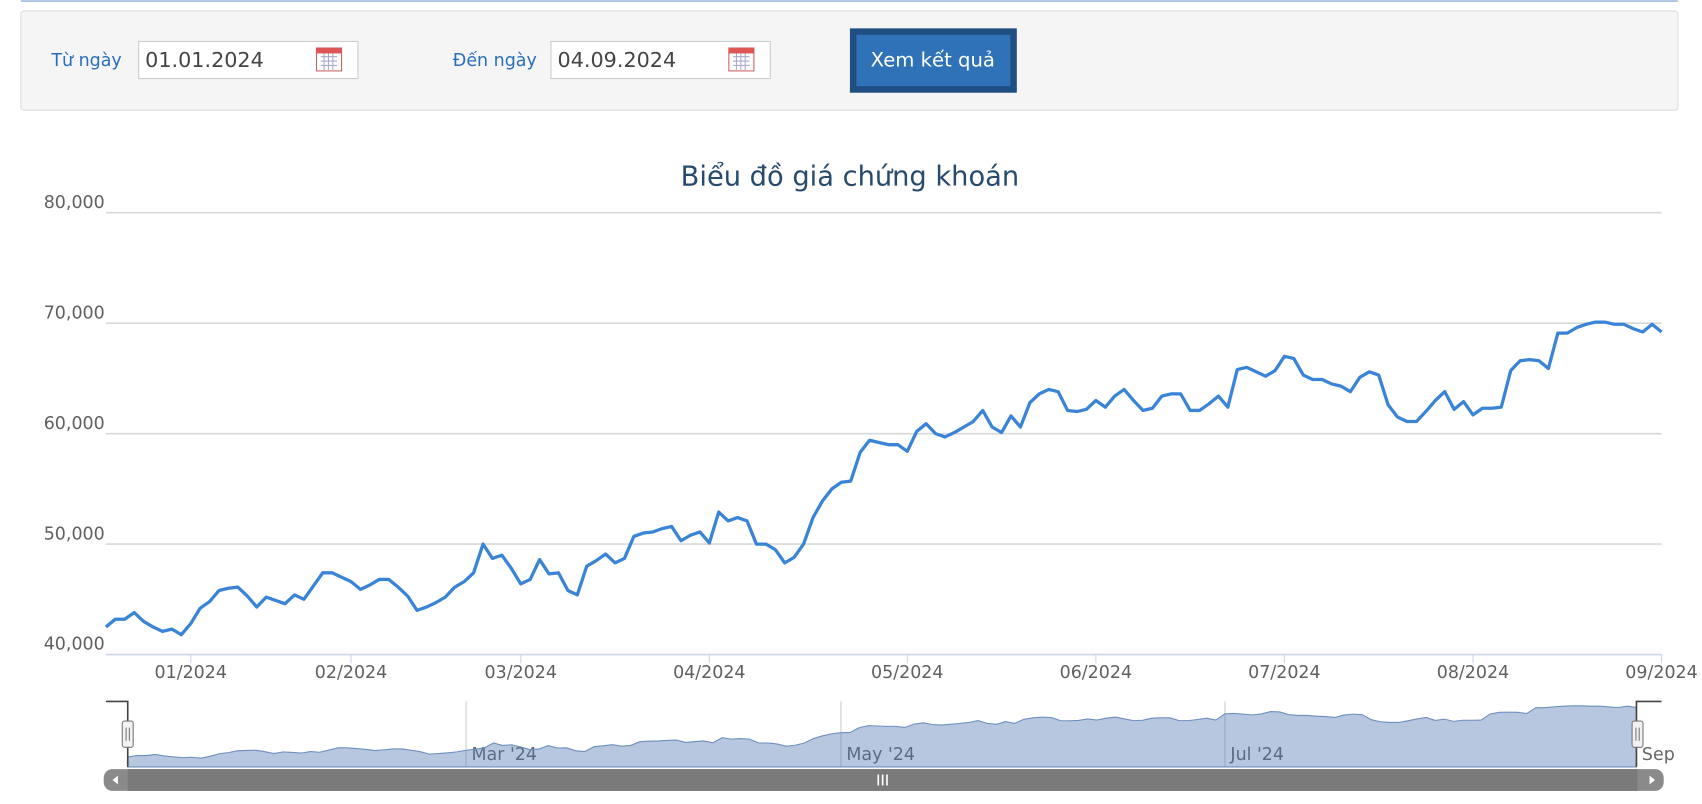 This screenshot has height=804, width=1702. I want to click on navigator-label: Mar '24, so click(504, 755).